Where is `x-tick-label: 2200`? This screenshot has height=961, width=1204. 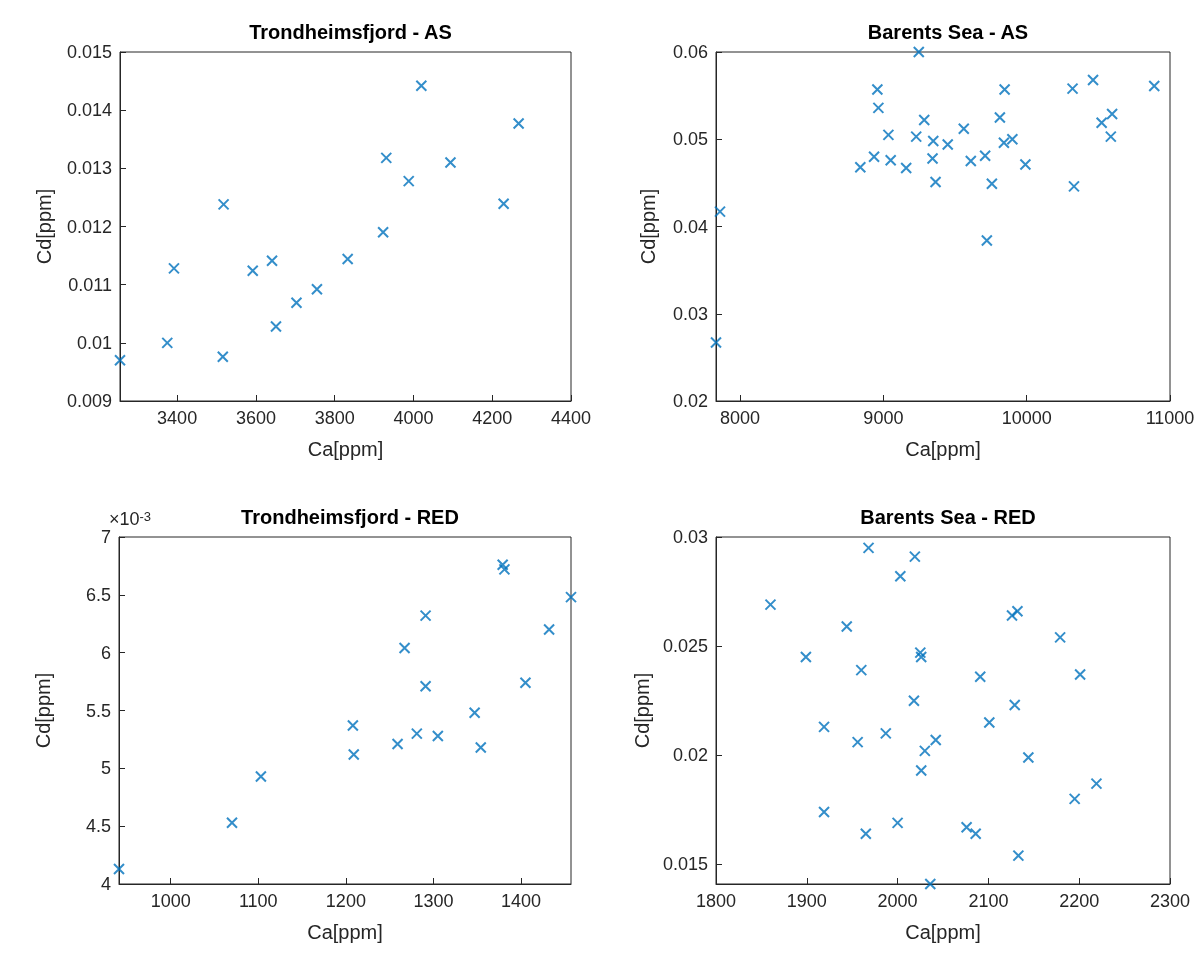
x-tick-label: 2200 is located at coordinates (1079, 901).